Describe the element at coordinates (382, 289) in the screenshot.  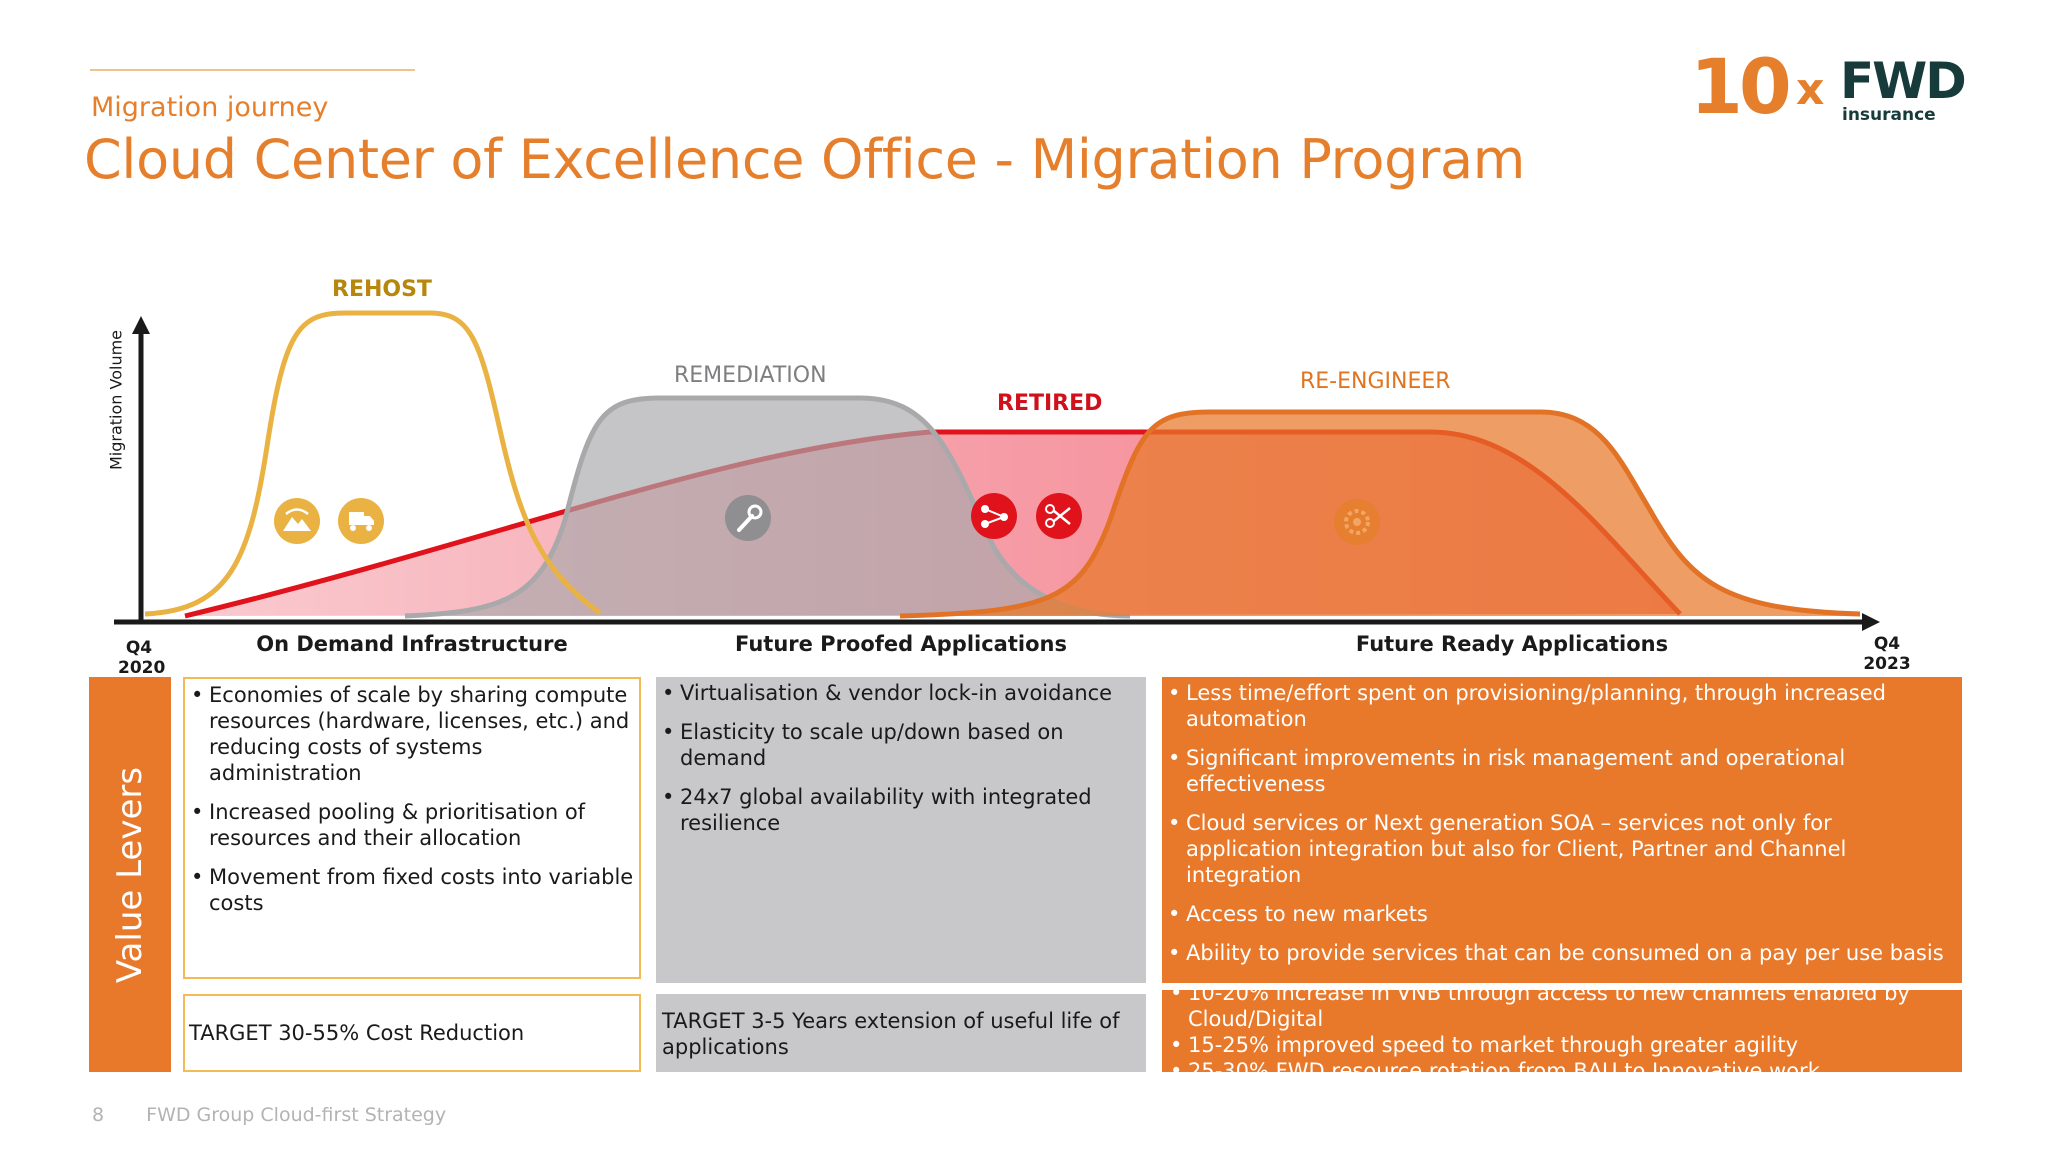
I see `phase-label-rehost: REHOST` at that location.